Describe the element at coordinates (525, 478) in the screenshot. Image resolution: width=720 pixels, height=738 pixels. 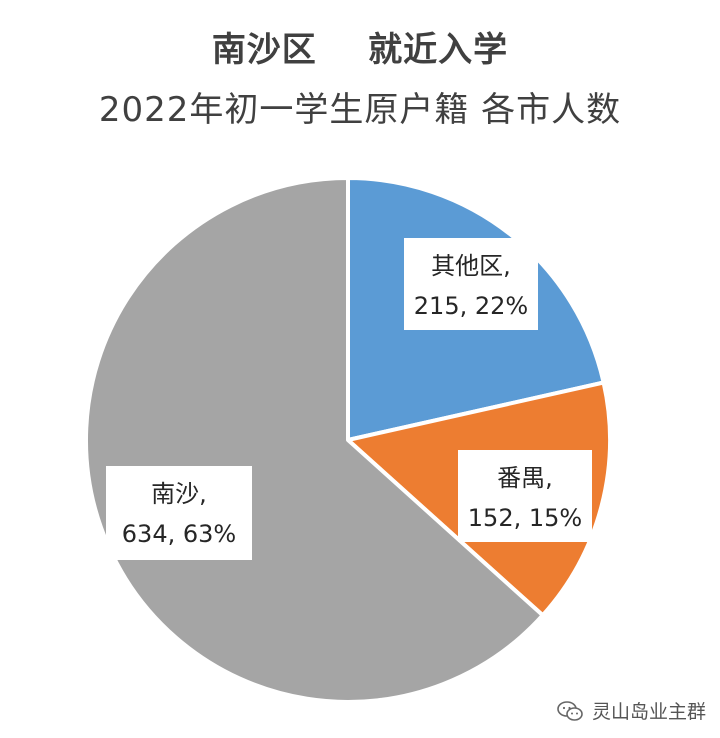
I see `data-label-name: 番禺,` at that location.